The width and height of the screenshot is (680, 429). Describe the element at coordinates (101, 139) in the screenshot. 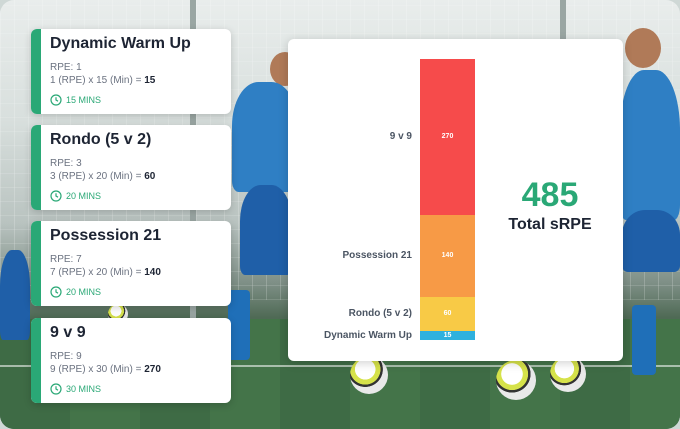

I see `card-title: Rondo (5 v 2)` at that location.